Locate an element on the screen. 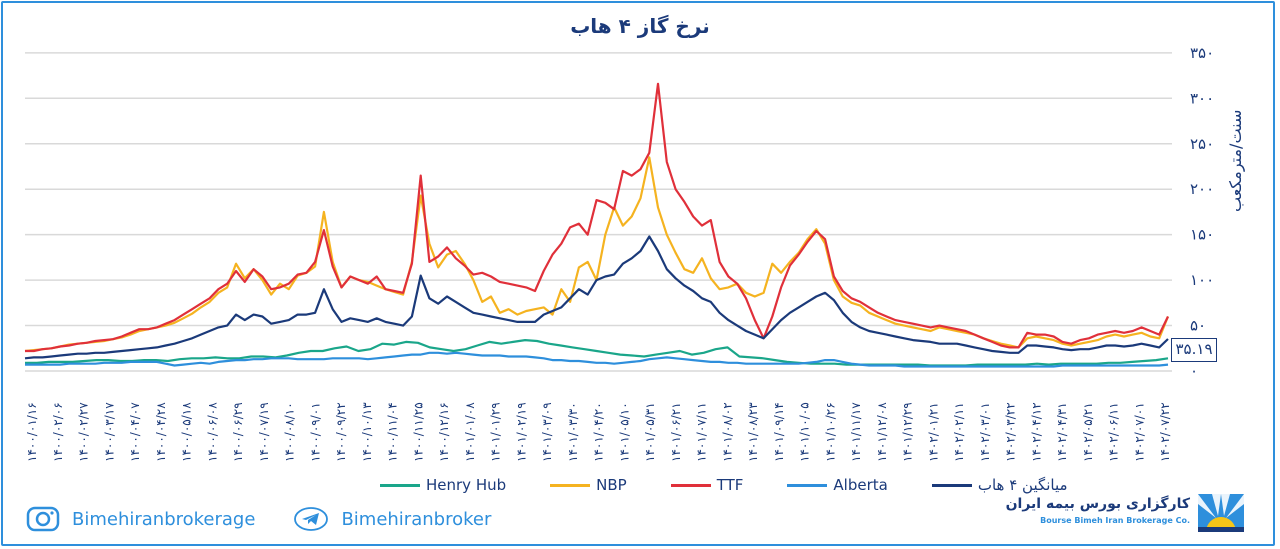 Image resolution: width=1280 pixels, height=549 pixels. x-tick-label: ۱۴۰۱/۰۳/۳۰ is located at coordinates (573, 432).